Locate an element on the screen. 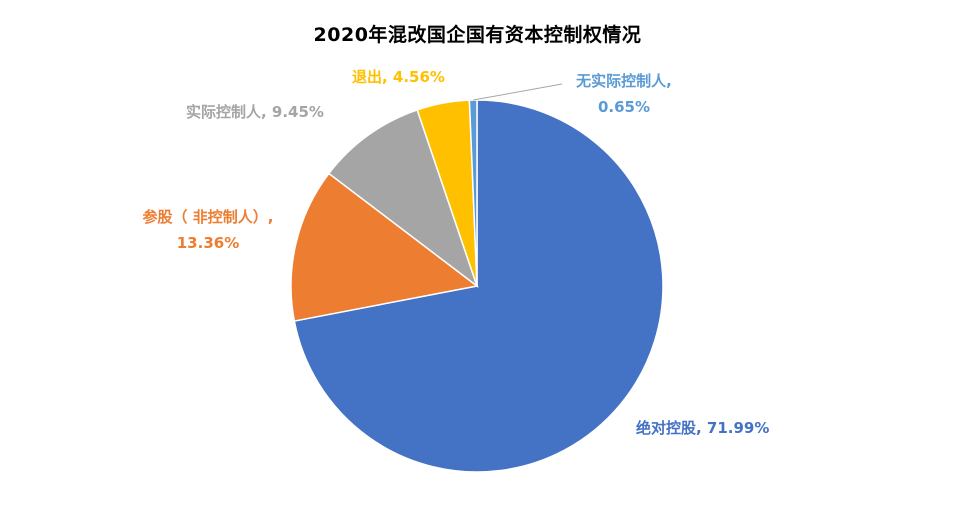  data-label-absolute: 绝对控股, 71.99% is located at coordinates (702, 428).